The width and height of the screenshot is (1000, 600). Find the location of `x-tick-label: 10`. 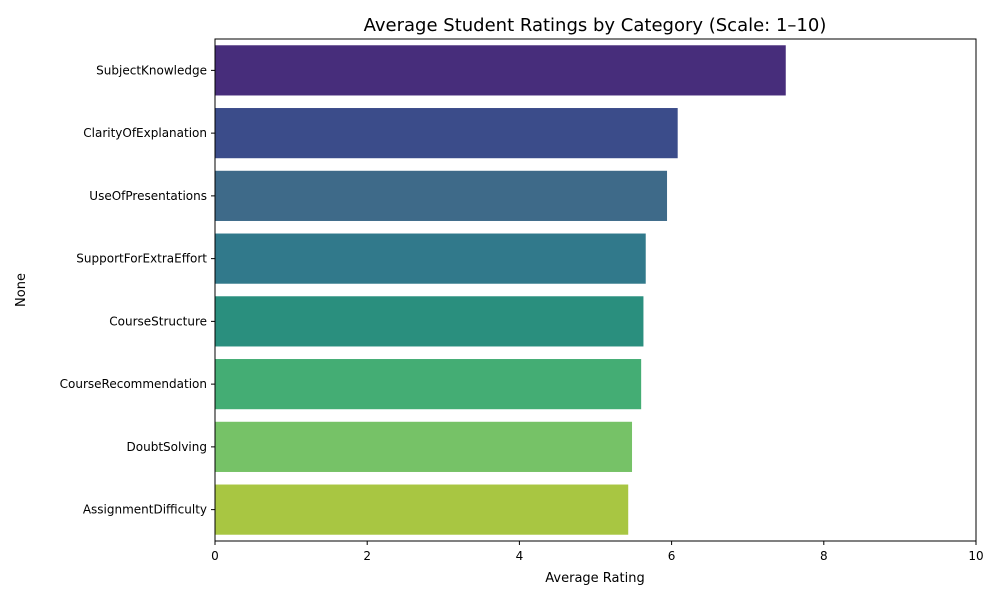

x-tick-label: 10 is located at coordinates (975, 556).